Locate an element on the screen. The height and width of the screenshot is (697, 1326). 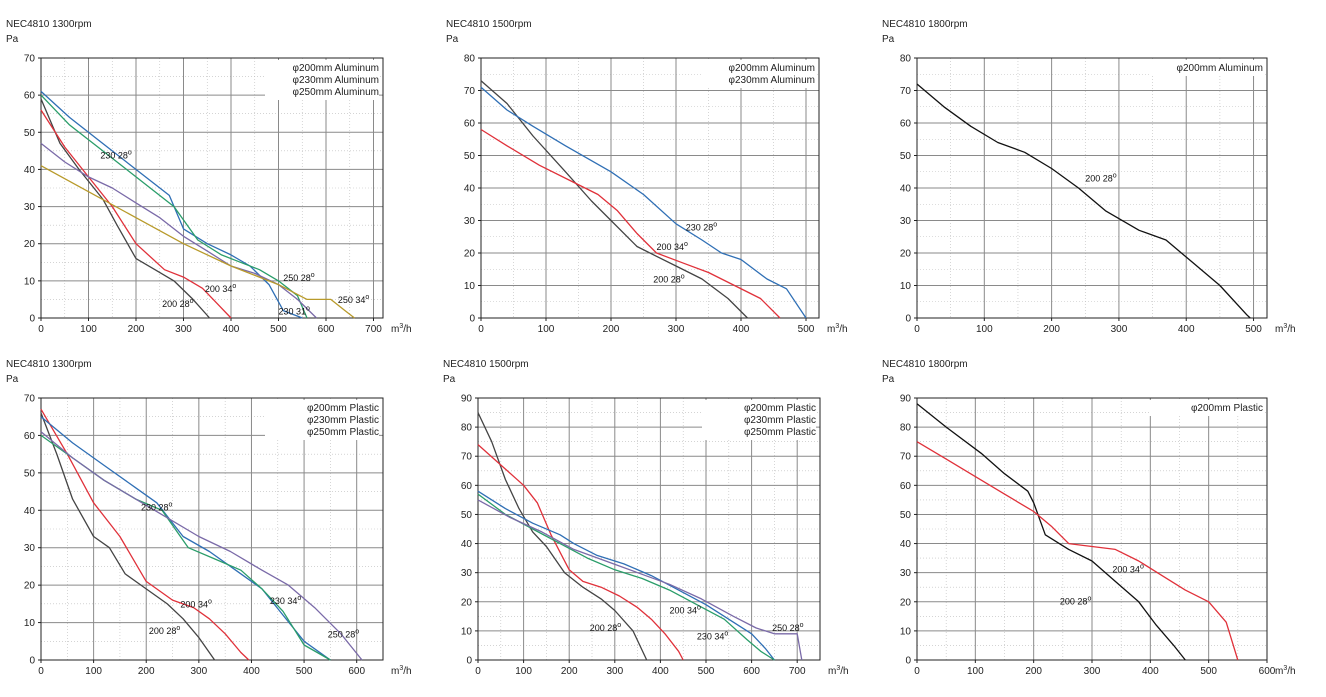
legend-entry: φ230mm Aluminum is located at coordinates (771, 80).